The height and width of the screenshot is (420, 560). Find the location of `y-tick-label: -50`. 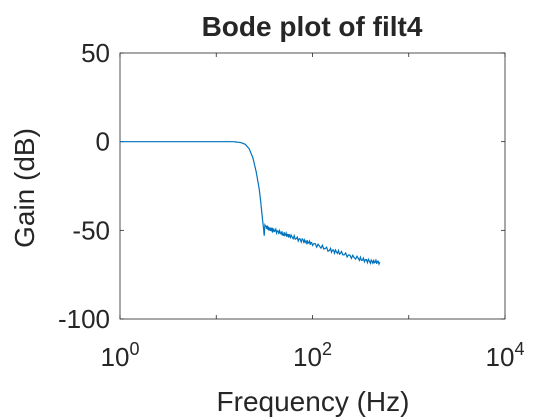

y-tick-label: -50 is located at coordinates (91, 230).